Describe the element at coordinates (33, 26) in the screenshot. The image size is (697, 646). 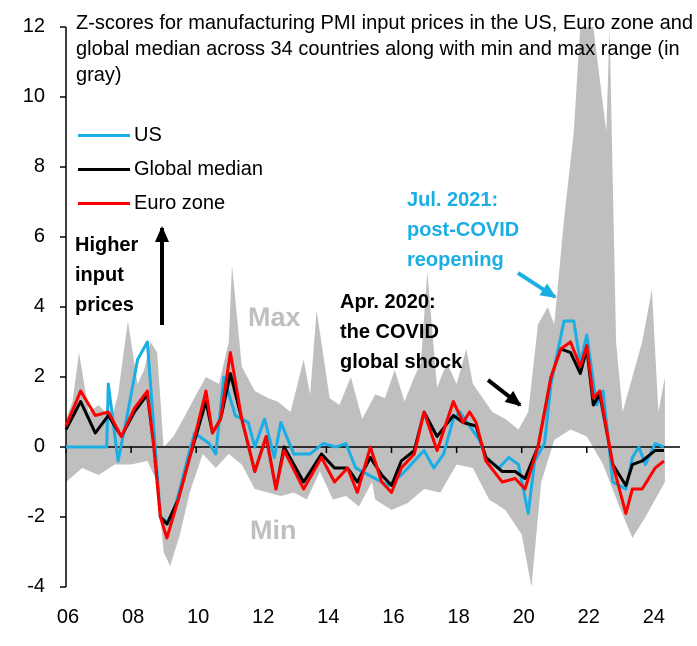
I see `y-tick-label: 12` at that location.